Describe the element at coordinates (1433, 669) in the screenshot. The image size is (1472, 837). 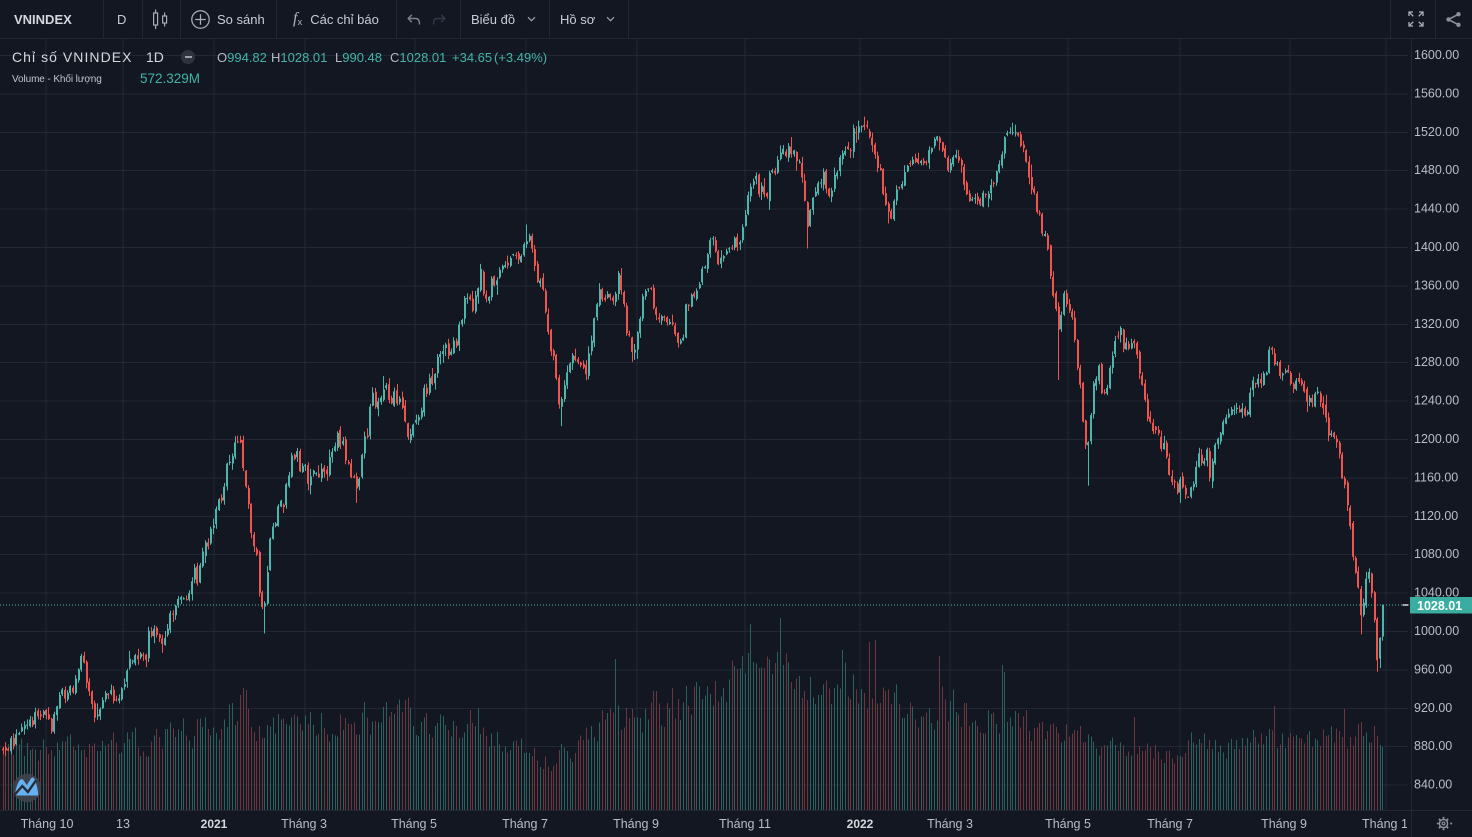
I see `svg-text: 960.00` at that location.